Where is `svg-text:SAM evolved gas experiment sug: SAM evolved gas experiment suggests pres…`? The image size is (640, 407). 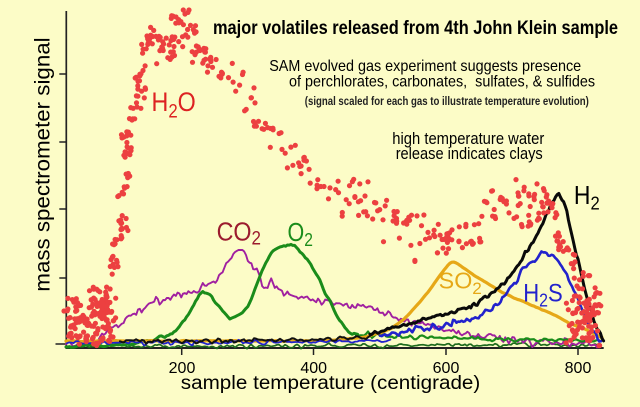 svg-text:SAM evolved gas experiment sug: SAM evolved gas experiment suggests pres… is located at coordinates (425, 66).